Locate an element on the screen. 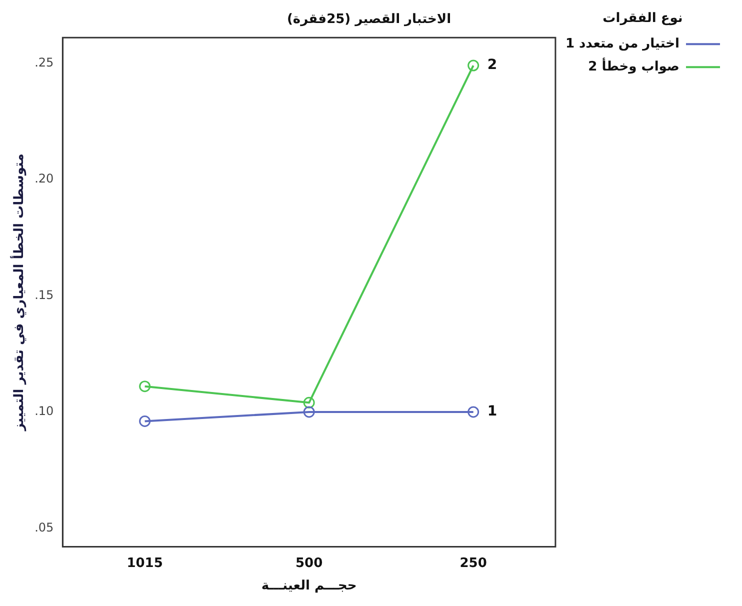 The height and width of the screenshot is (606, 742). annotation: 2 is located at coordinates (492, 65).